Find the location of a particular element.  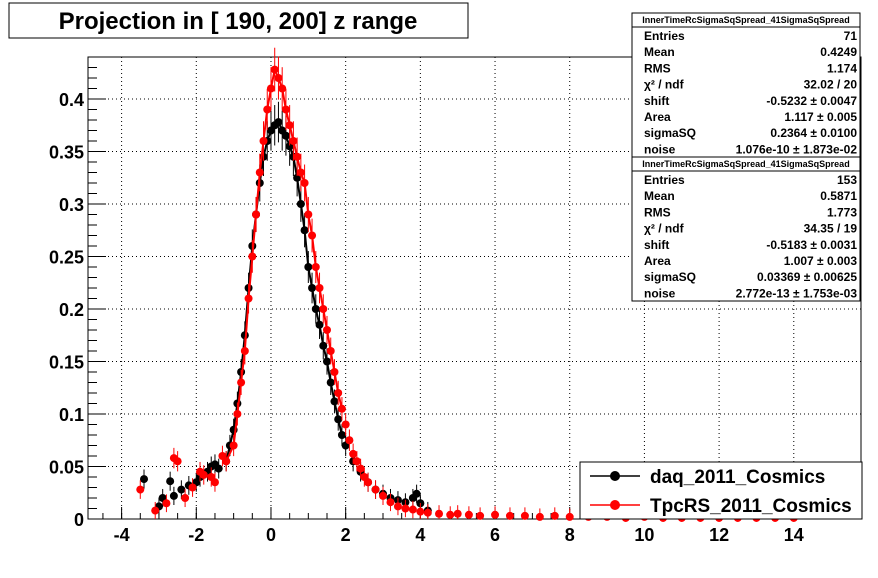

title-box-border is located at coordinates (238, 20).